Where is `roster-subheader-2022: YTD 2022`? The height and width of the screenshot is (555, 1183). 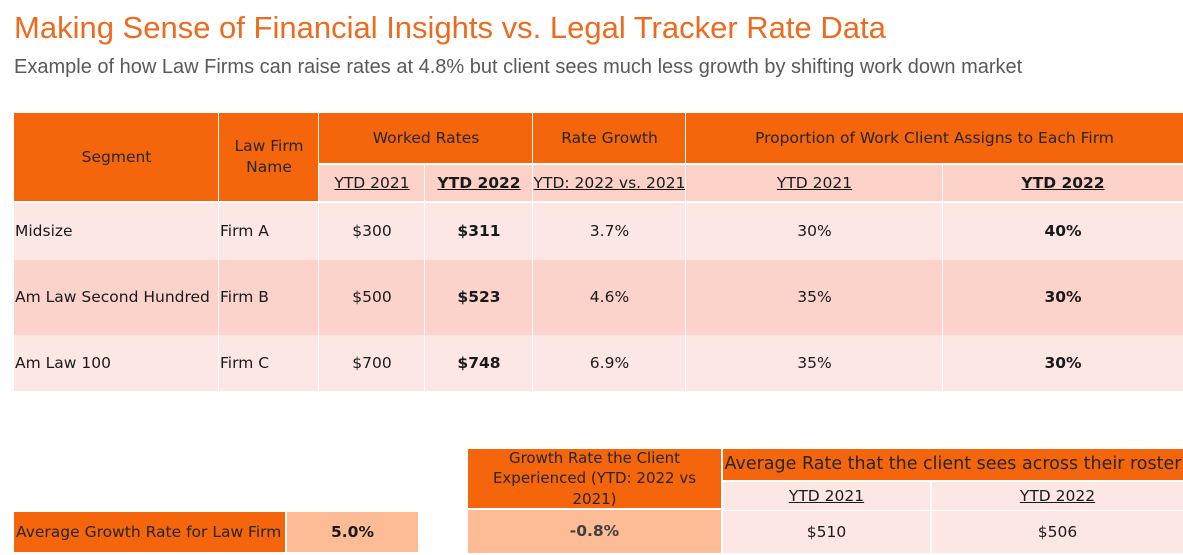
roster-subheader-2022: YTD 2022 is located at coordinates (1057, 496).